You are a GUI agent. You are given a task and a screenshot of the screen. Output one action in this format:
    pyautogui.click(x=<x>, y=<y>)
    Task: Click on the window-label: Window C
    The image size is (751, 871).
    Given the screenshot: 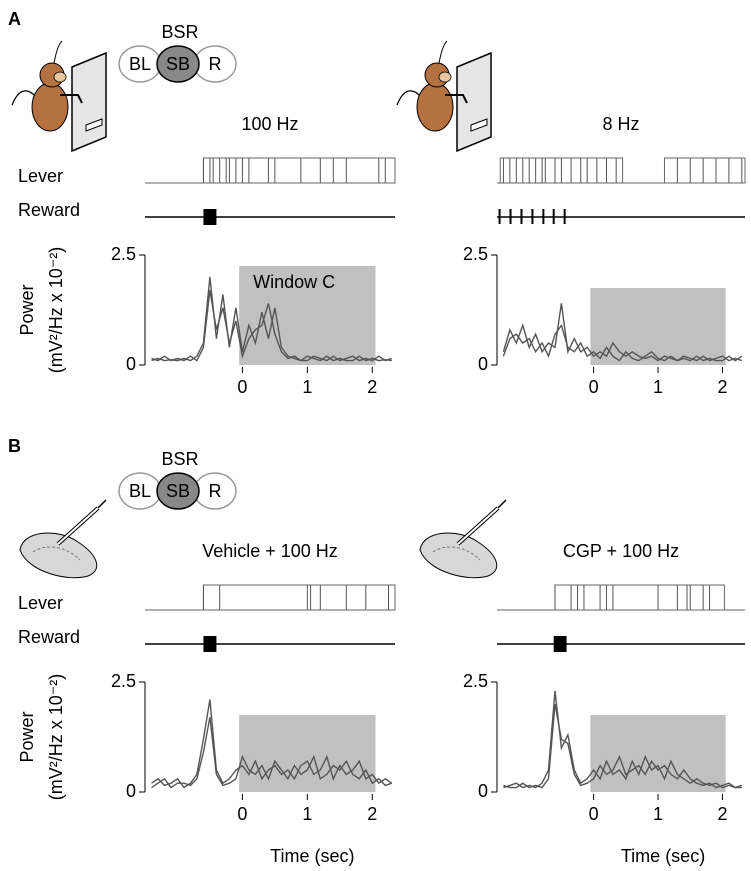 What is the action you would take?
    pyautogui.click(x=294, y=282)
    